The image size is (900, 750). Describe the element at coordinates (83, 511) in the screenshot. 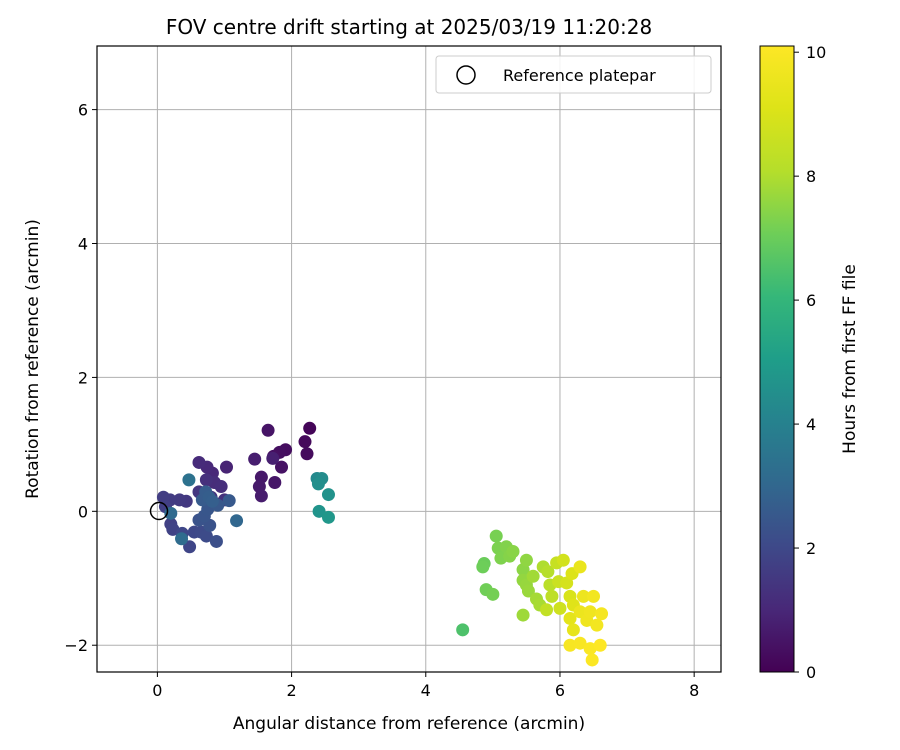

I see `y-tick-label: 0` at that location.